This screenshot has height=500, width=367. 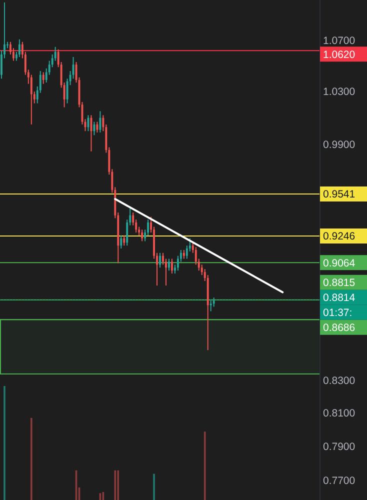 What do you see at coordinates (339, 54) in the screenshot?
I see `ref-line-label: 1.0620` at bounding box center [339, 54].